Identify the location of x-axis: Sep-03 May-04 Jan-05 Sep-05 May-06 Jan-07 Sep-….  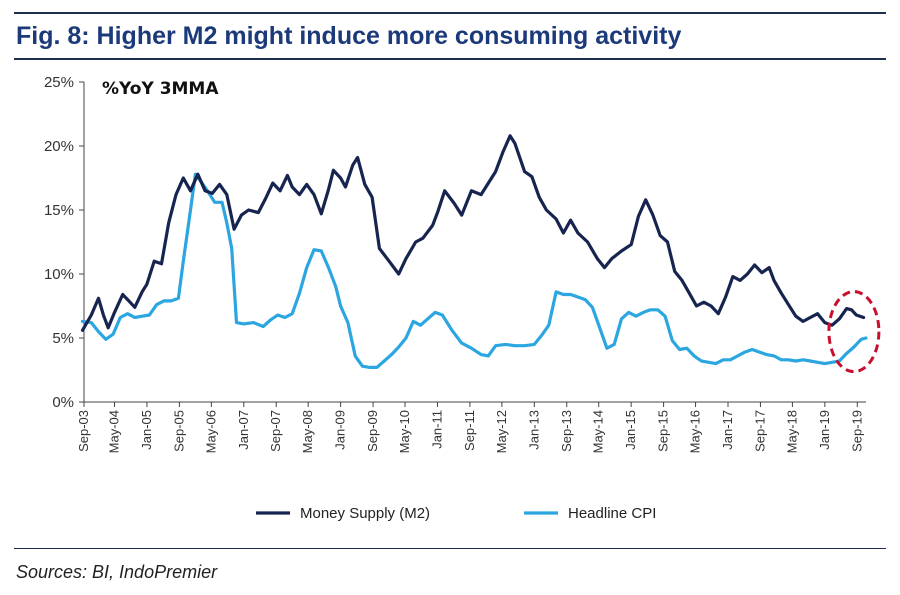
(471, 427).